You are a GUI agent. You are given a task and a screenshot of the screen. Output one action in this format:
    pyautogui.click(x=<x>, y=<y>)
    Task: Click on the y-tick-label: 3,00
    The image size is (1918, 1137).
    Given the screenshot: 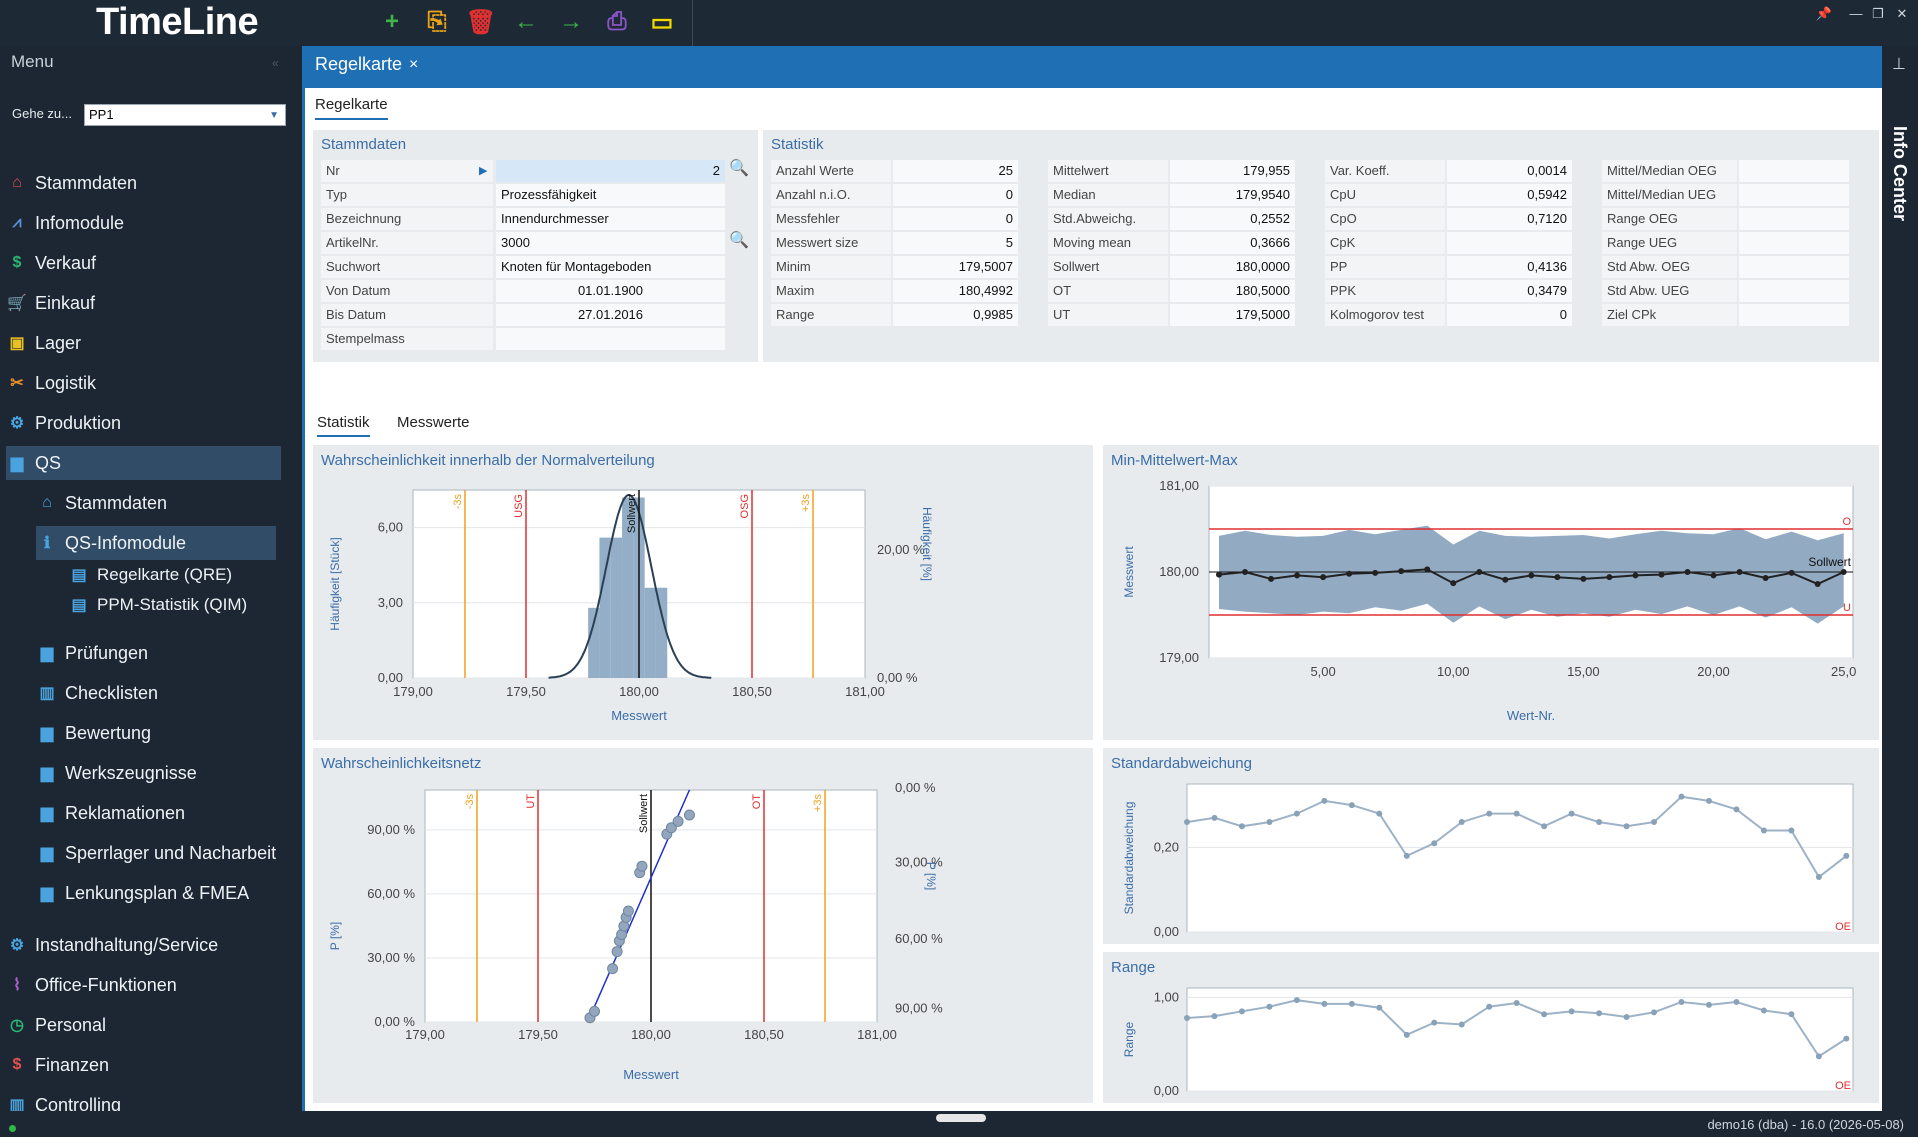 What is the action you would take?
    pyautogui.click(x=390, y=602)
    